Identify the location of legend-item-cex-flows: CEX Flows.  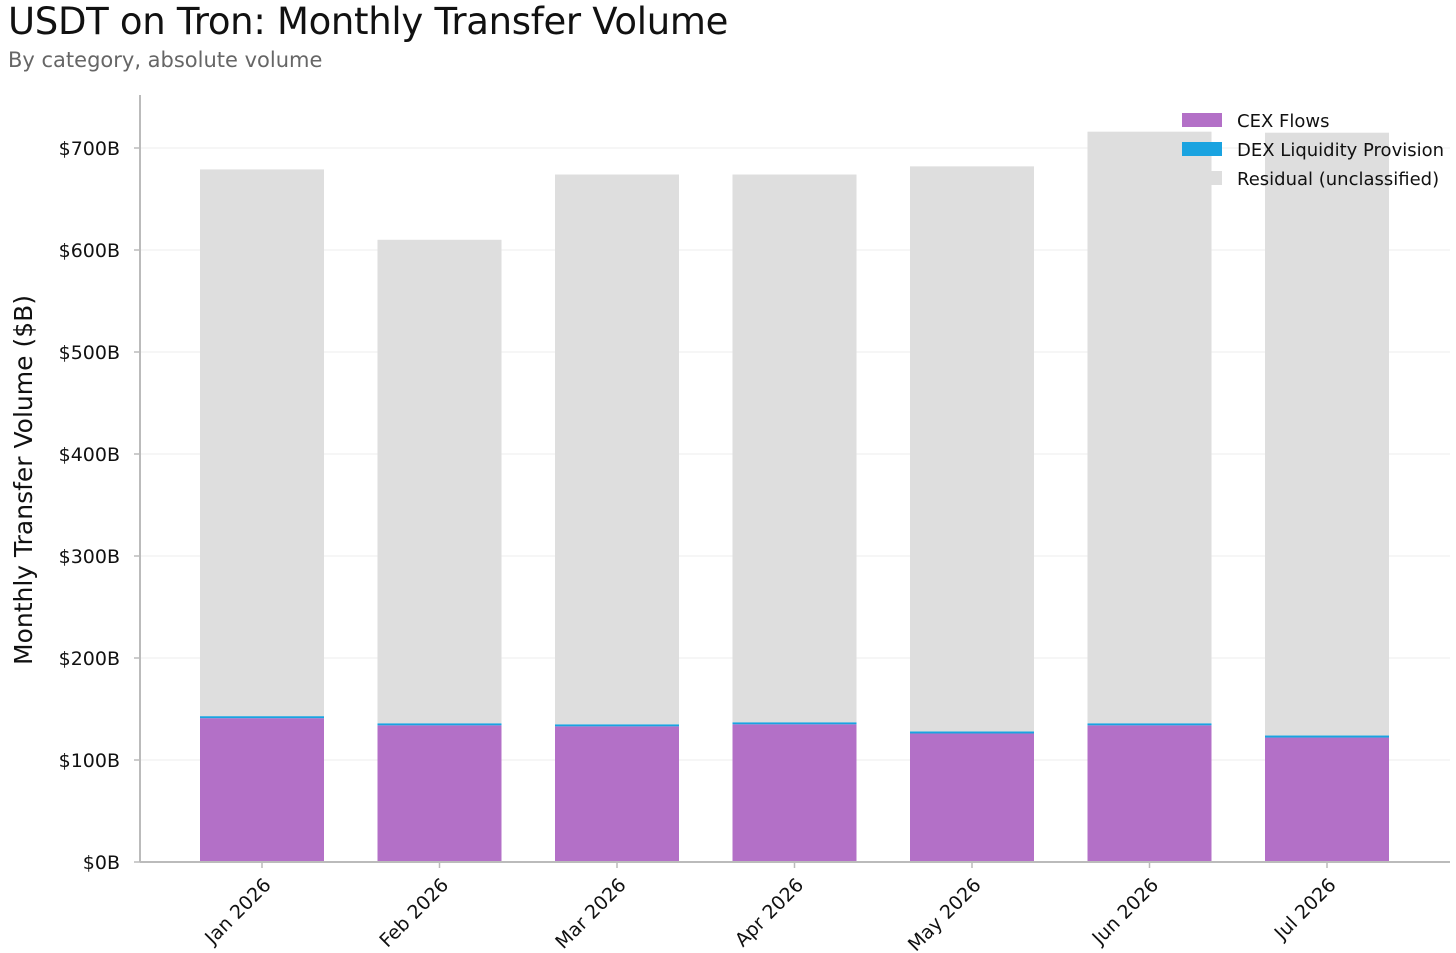
(1255, 121).